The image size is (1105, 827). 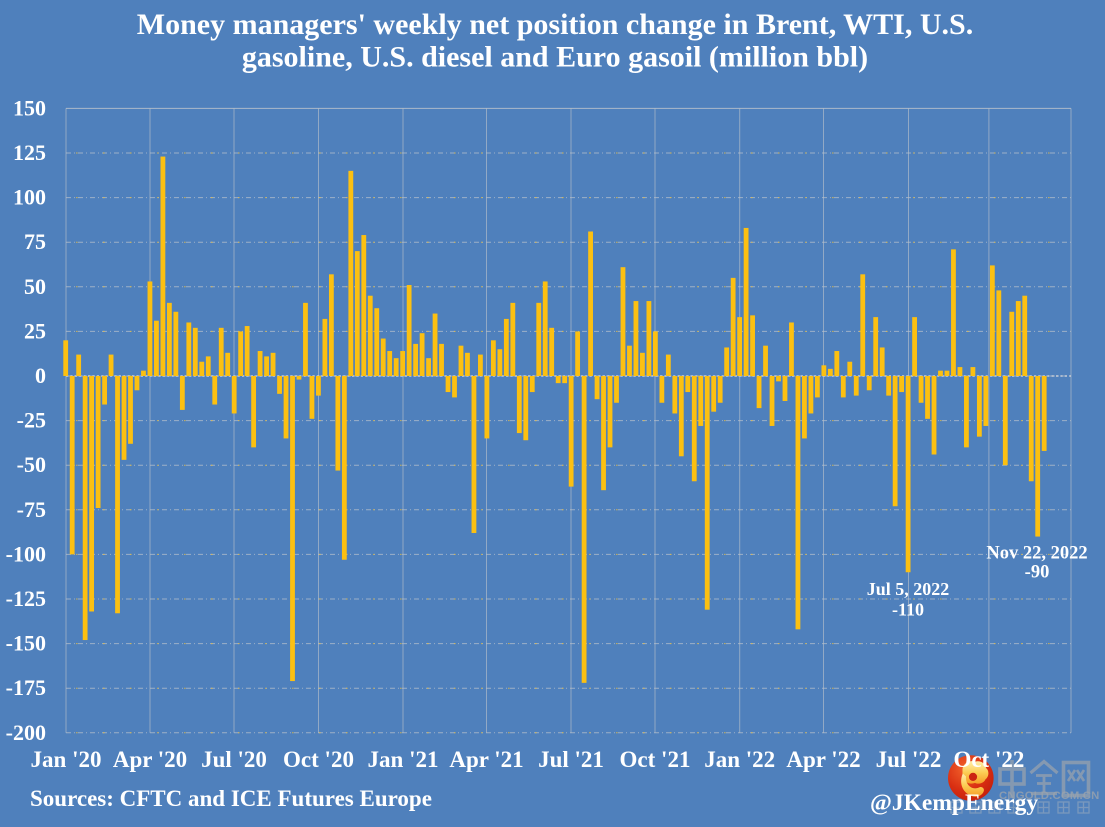 I want to click on svg-text: Jan '20, so click(x=66, y=759).